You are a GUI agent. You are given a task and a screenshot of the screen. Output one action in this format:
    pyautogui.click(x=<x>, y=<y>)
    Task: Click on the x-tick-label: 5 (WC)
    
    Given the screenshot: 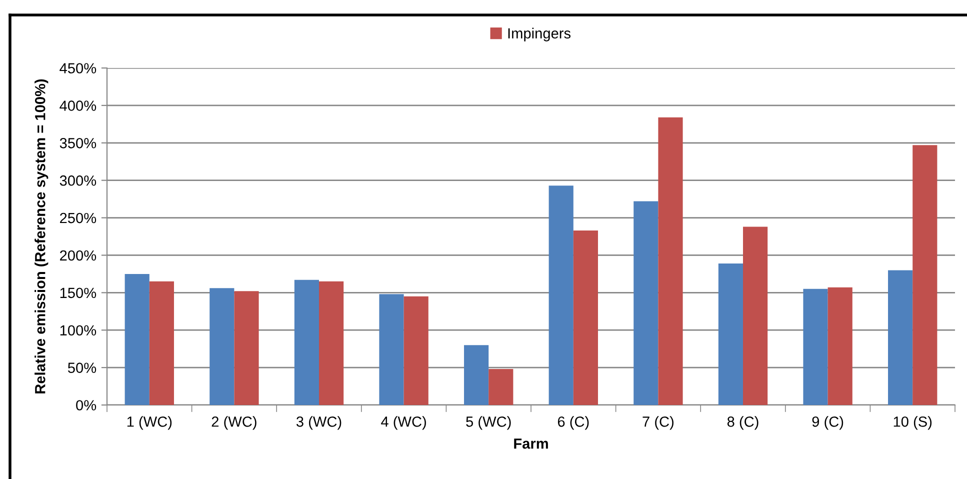 What is the action you would take?
    pyautogui.click(x=488, y=423)
    